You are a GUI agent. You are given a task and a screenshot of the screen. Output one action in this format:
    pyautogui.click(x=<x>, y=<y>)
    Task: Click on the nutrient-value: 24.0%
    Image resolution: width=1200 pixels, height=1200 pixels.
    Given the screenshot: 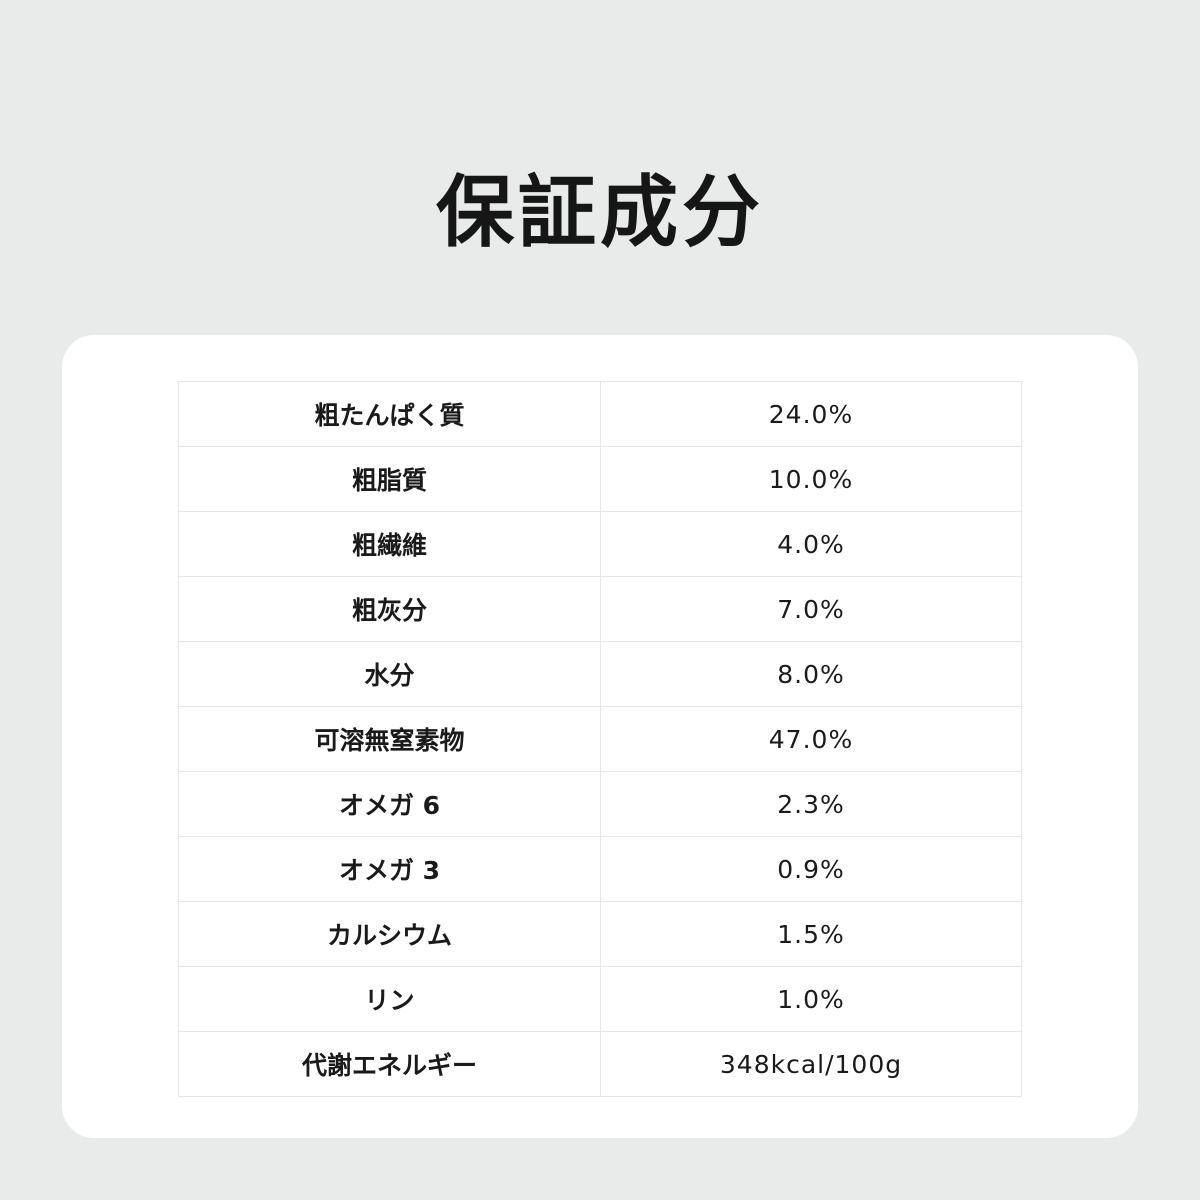 What is the action you would take?
    pyautogui.click(x=811, y=414)
    